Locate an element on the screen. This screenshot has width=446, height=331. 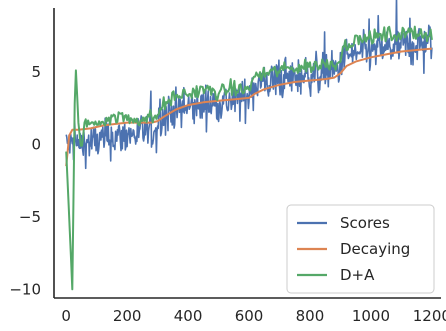
x-tick-label: 600 is located at coordinates (249, 316).